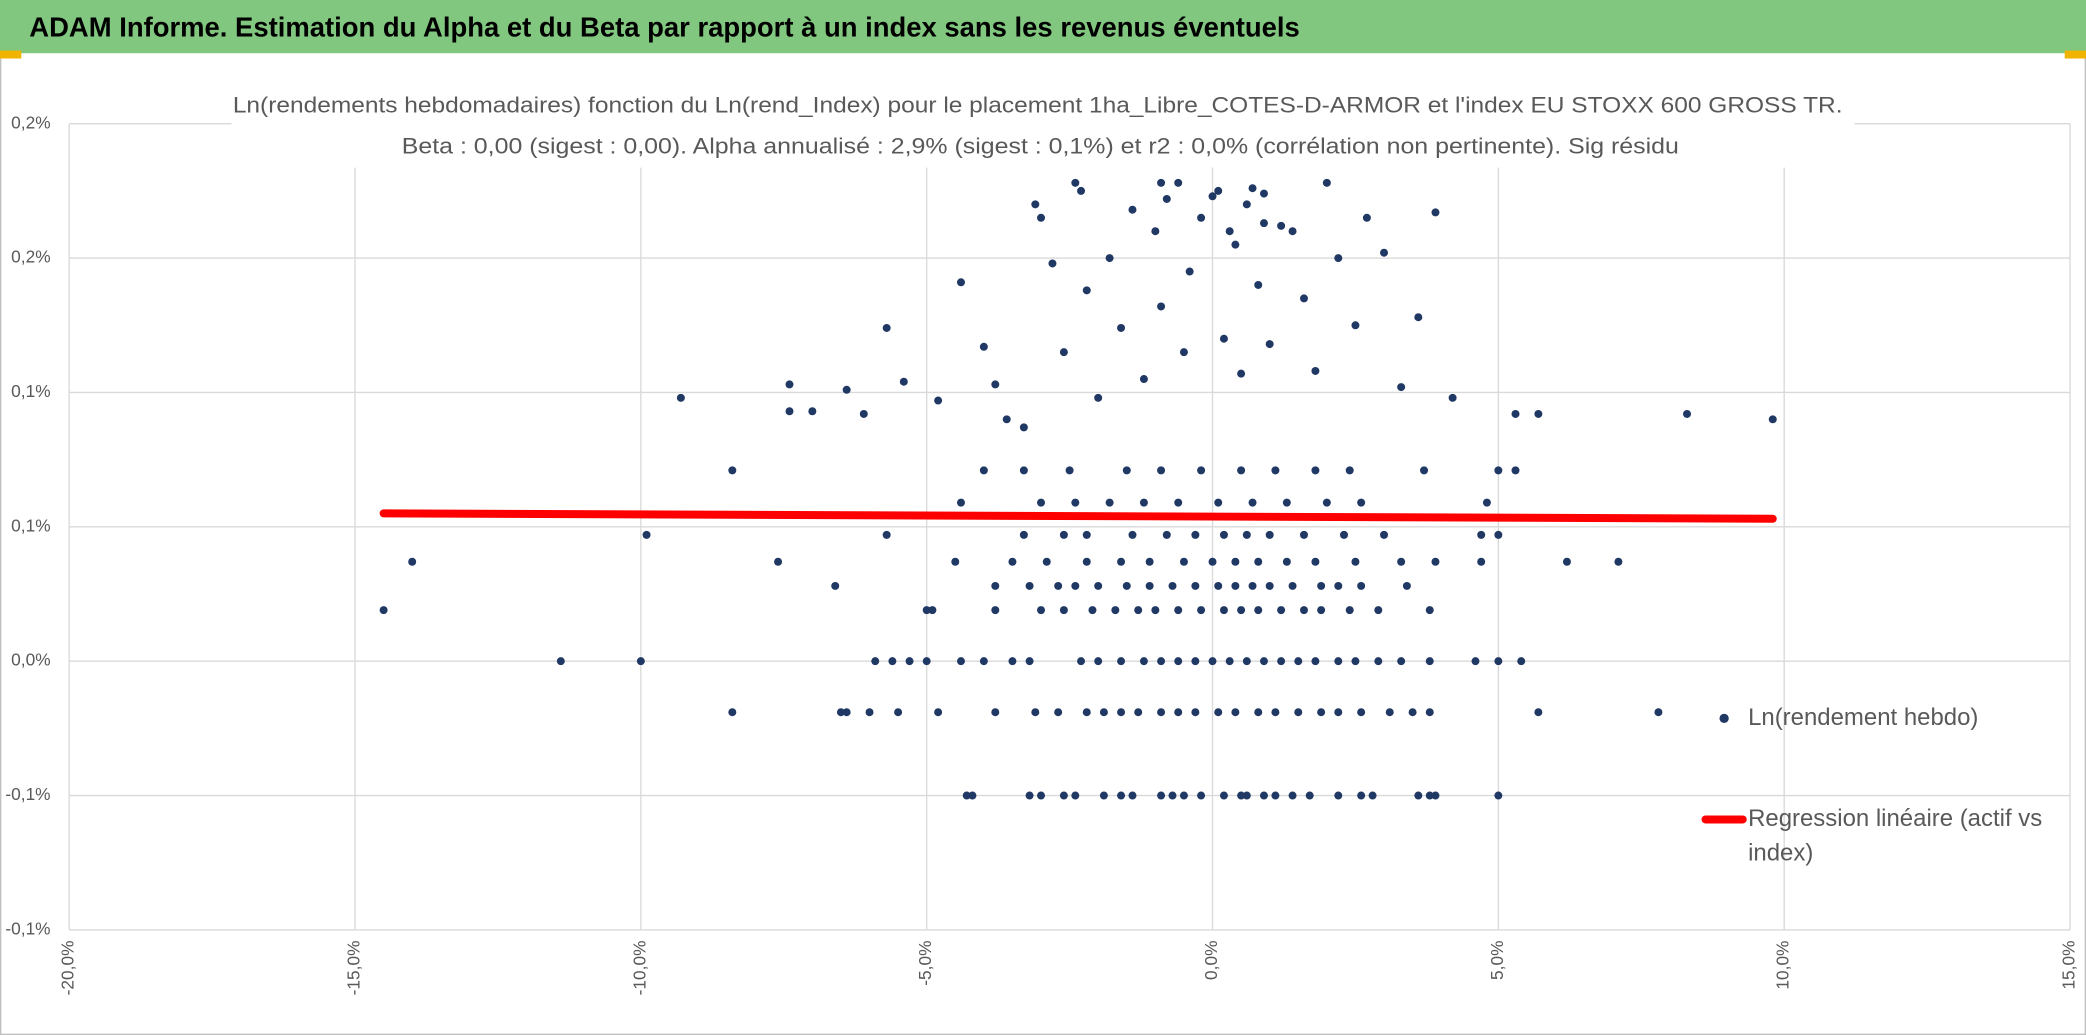  What do you see at coordinates (2069, 965) in the screenshot?
I see `x-tick-label: 15,0%` at bounding box center [2069, 965].